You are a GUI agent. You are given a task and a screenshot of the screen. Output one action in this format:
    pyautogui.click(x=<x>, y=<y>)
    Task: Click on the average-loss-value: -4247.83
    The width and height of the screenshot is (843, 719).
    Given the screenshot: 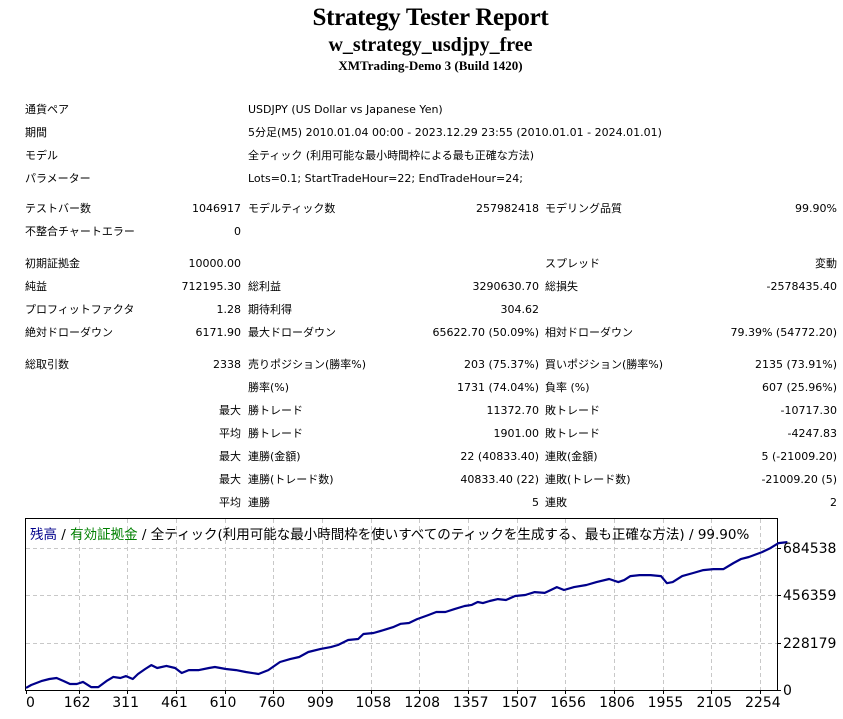 What is the action you would take?
    pyautogui.click(x=812, y=433)
    